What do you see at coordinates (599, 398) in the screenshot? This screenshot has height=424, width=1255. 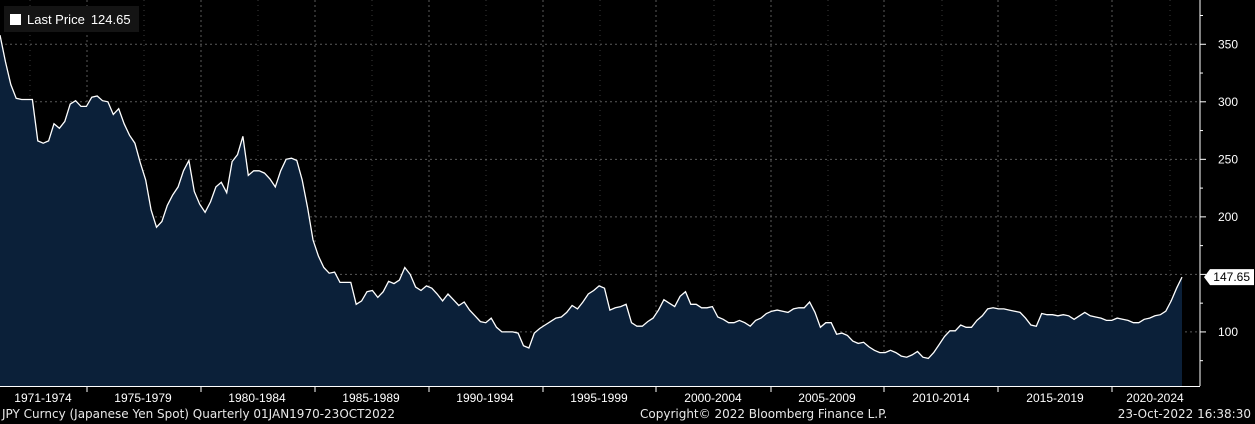 I see `x-tick-label: 1995-1999` at bounding box center [599, 398].